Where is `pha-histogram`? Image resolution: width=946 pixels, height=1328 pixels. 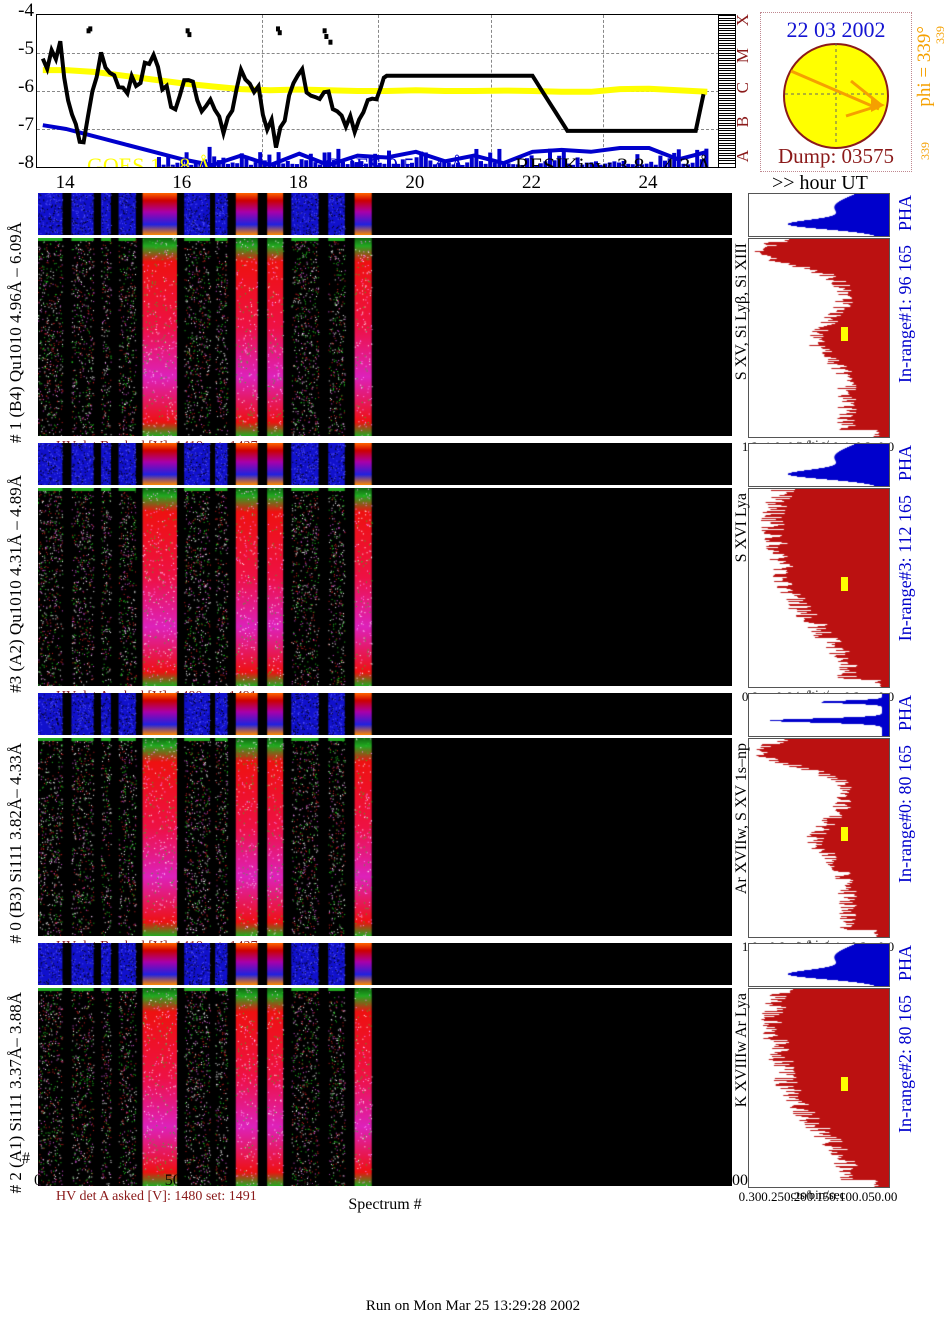 pha-histogram is located at coordinates (819, 465).